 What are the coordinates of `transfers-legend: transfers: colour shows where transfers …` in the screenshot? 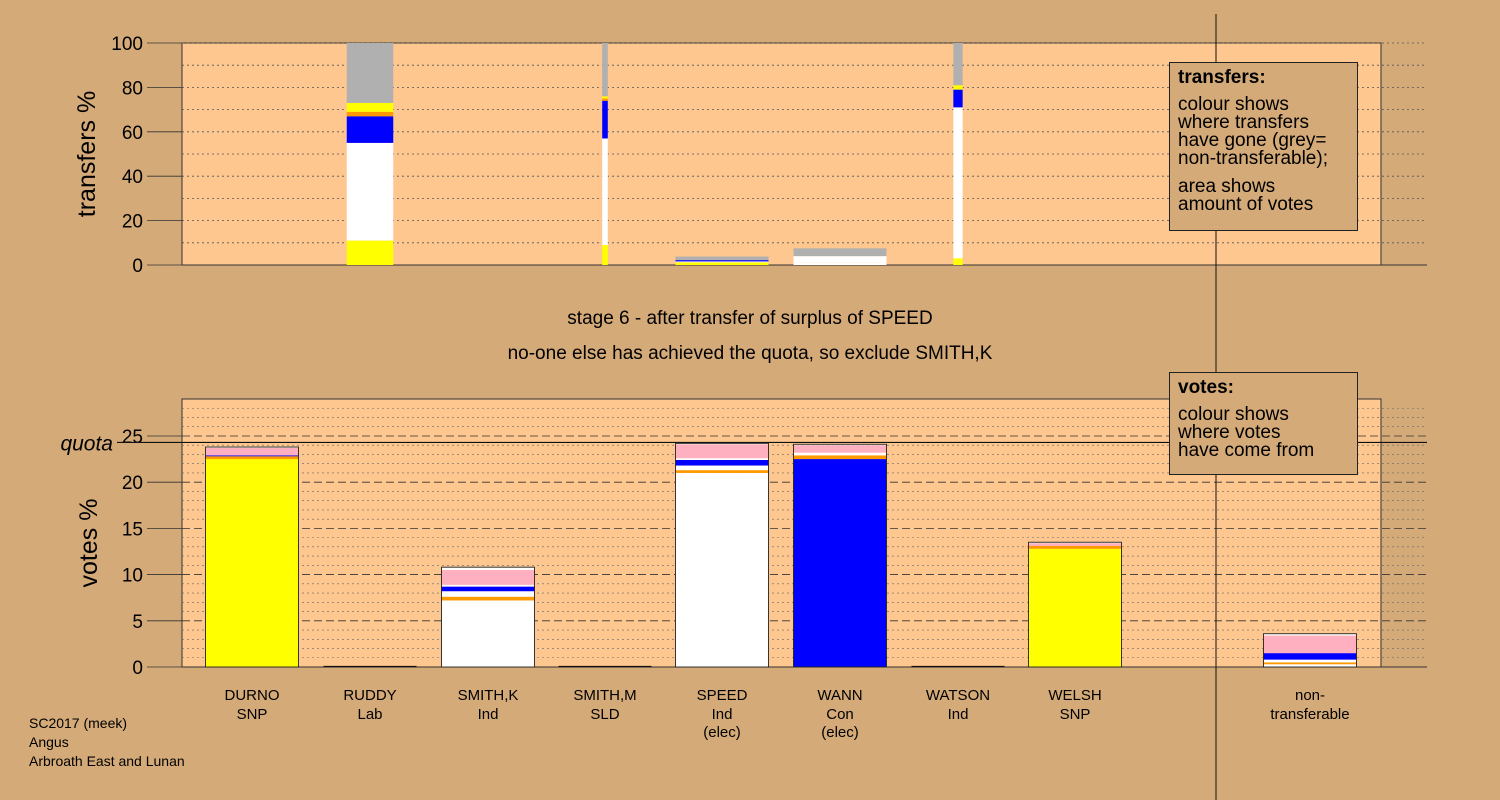 It's located at (1263, 146).